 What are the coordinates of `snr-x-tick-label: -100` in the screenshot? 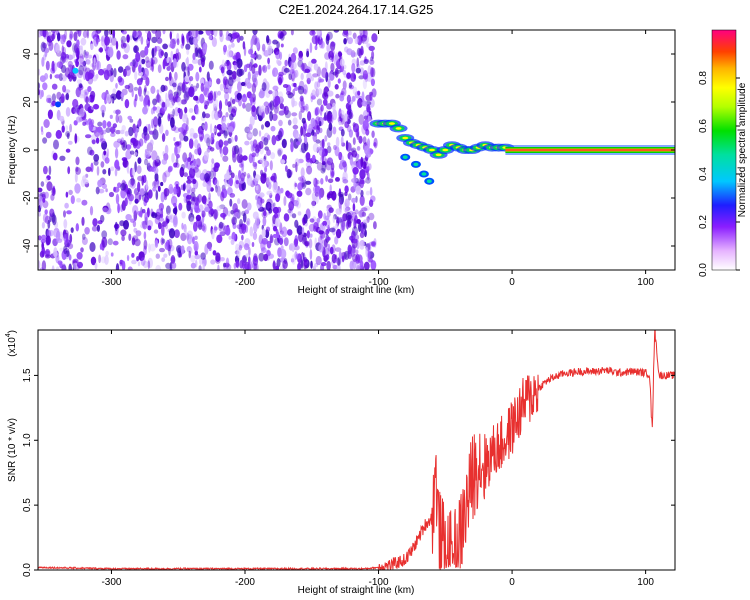 It's located at (379, 582).